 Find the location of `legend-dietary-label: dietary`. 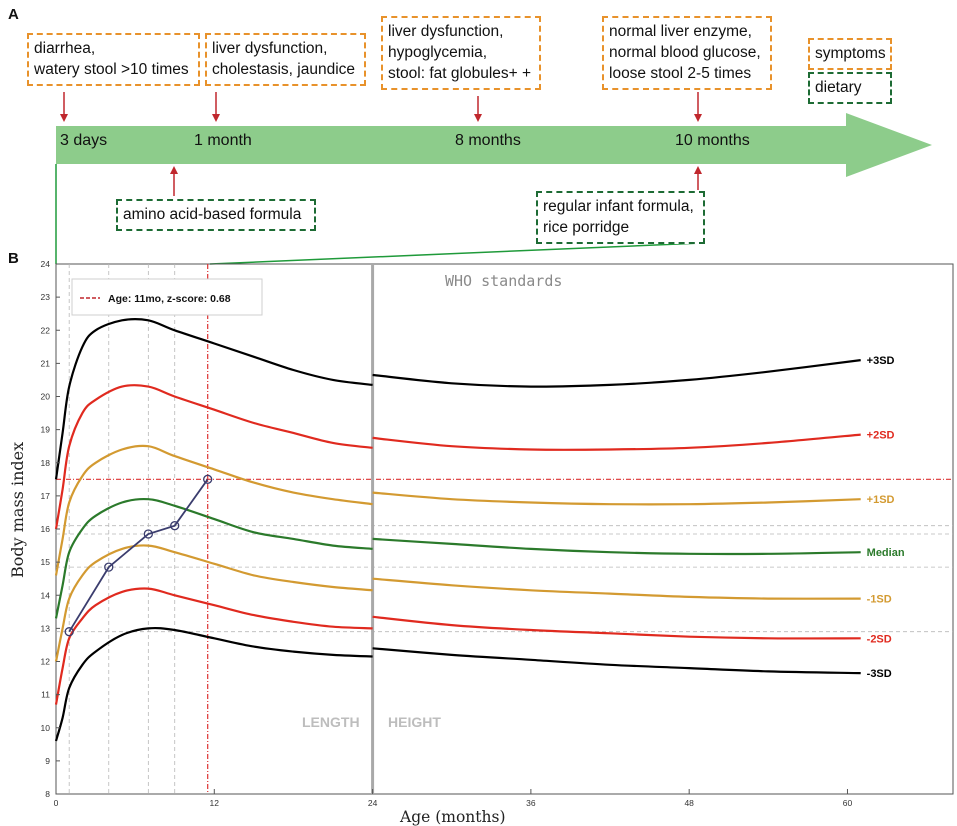

legend-dietary-label: dietary is located at coordinates (838, 87).